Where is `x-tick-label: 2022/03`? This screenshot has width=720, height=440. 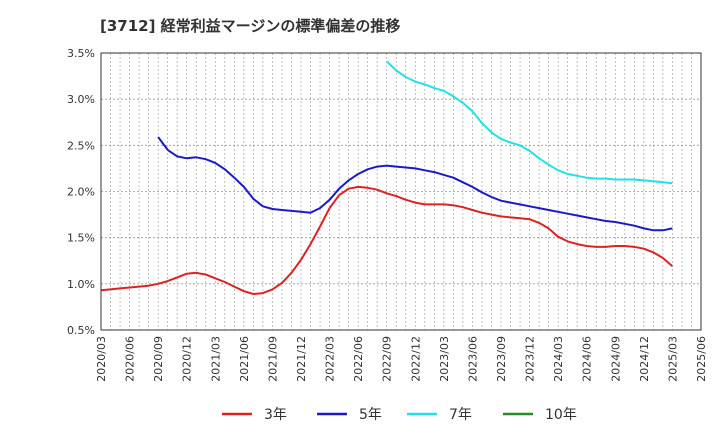
x-tick-label: 2022/03 is located at coordinates (330, 359).